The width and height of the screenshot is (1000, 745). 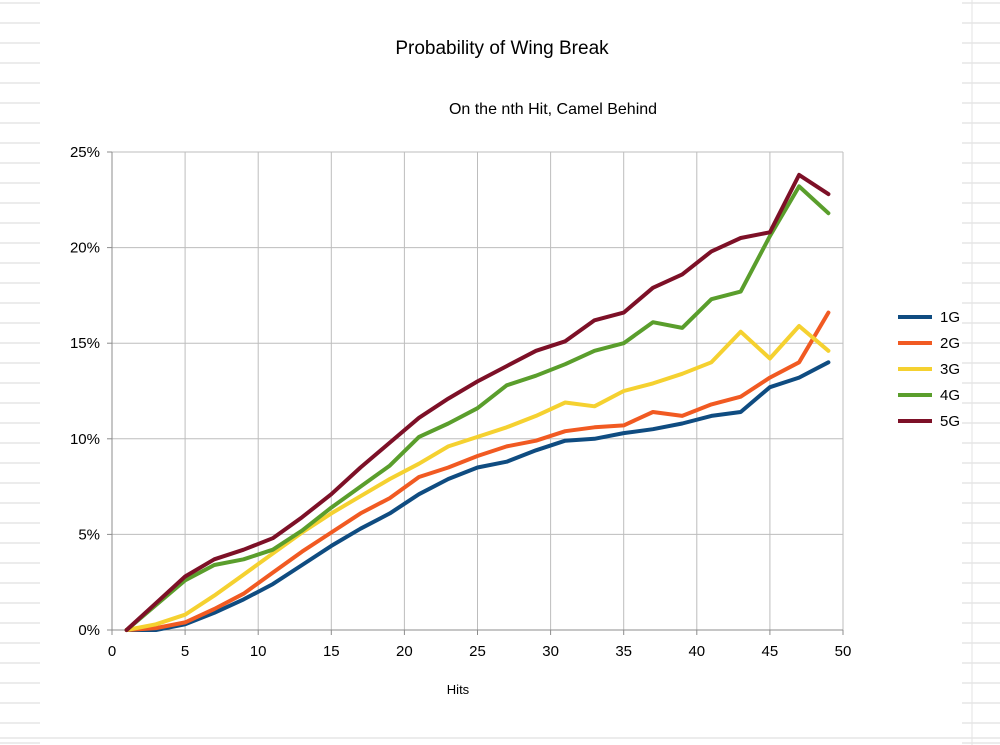 I want to click on x-tick-label: 45, so click(x=770, y=651).